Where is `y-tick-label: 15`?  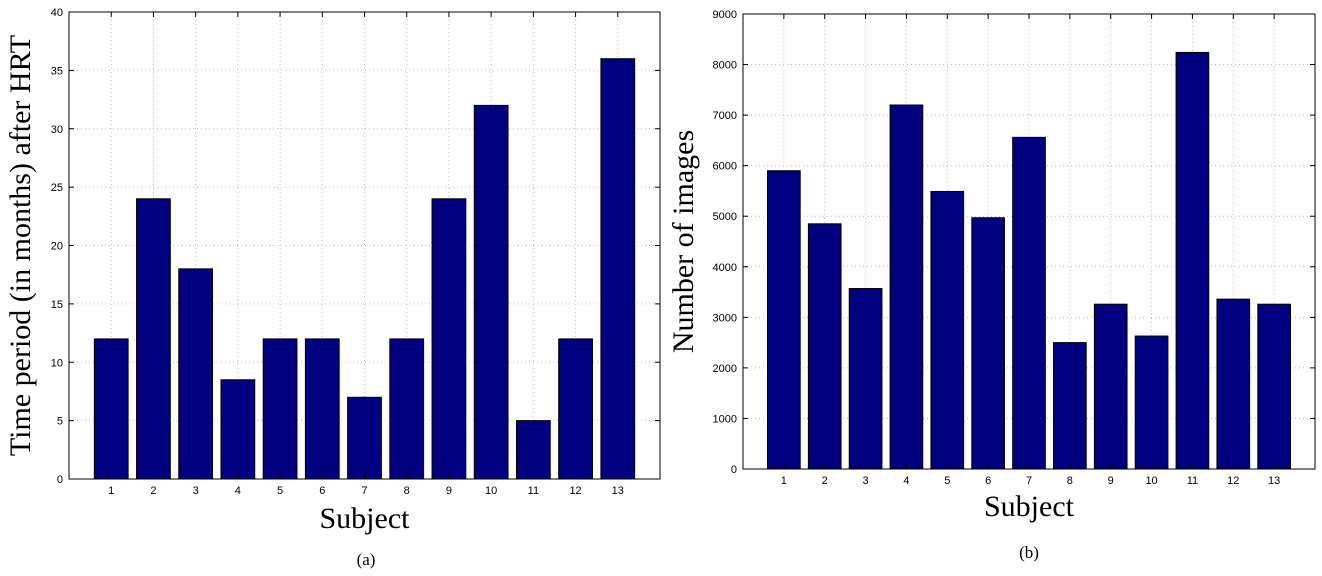 y-tick-label: 15 is located at coordinates (57, 305).